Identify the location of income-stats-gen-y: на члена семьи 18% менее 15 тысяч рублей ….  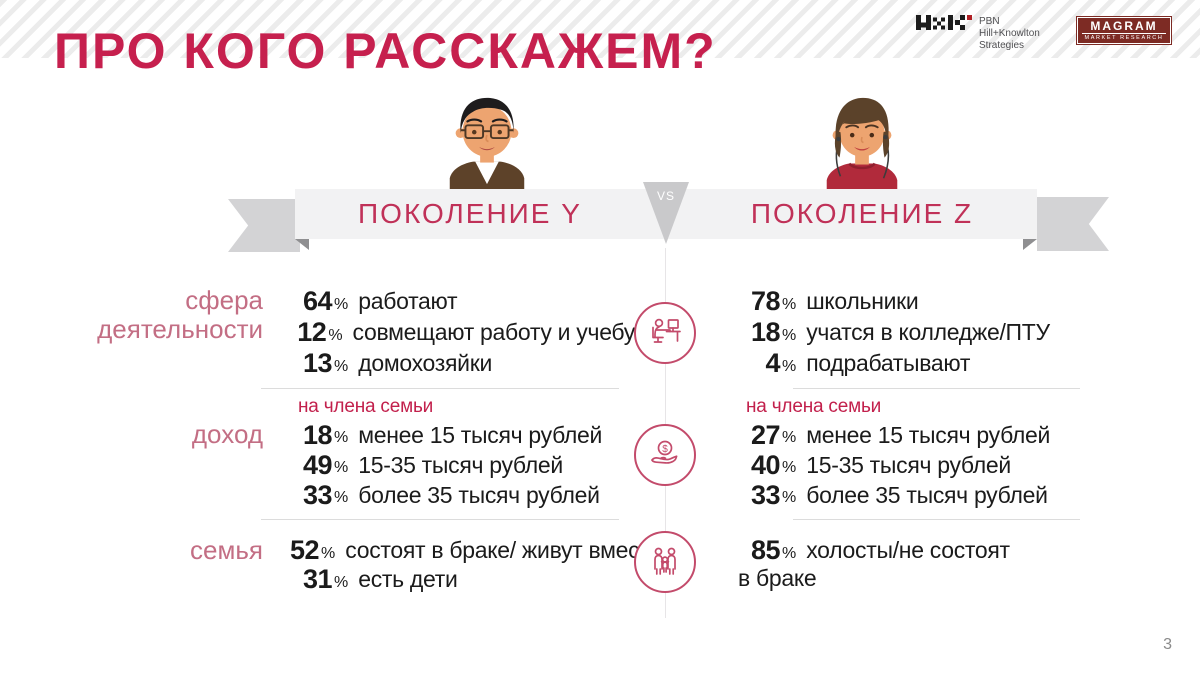
(462, 453).